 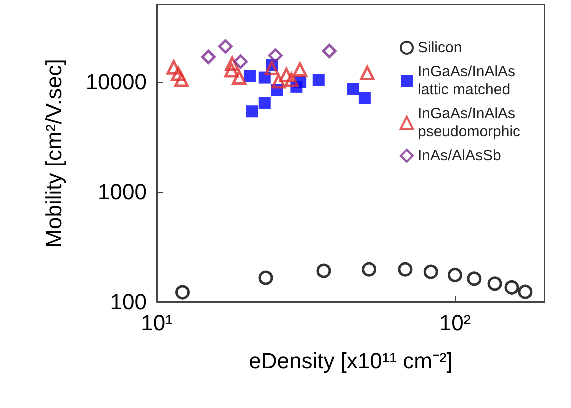 What do you see at coordinates (116, 81) in the screenshot?
I see `y-tick-label: 10000` at bounding box center [116, 81].